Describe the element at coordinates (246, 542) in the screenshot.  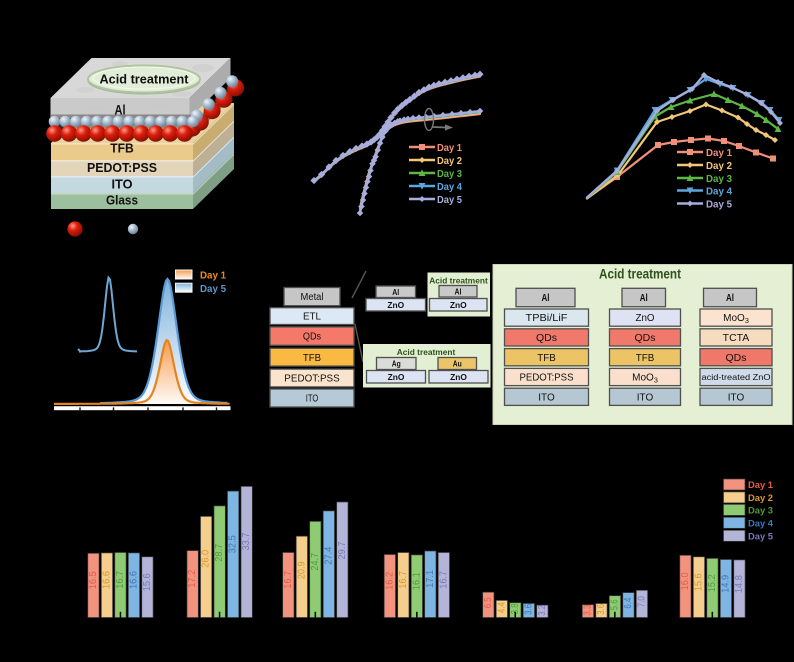
I see `svg-text: 33.7` at that location.